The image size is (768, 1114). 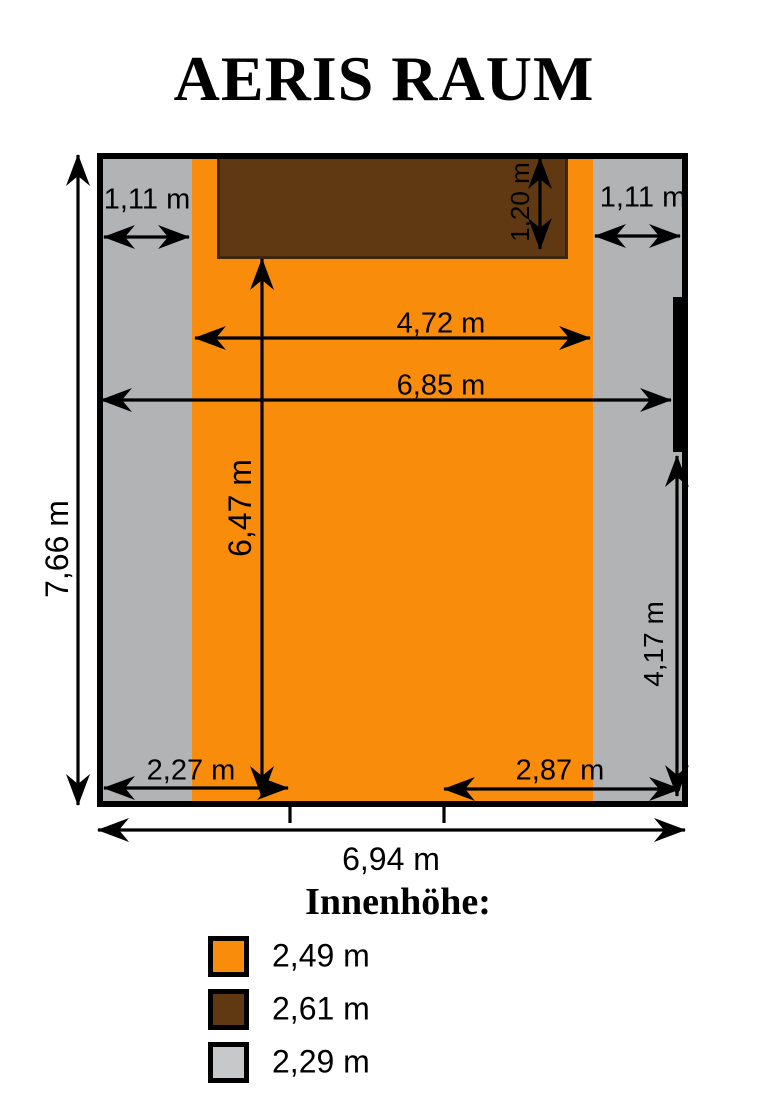 I want to click on dim-label-bottom-right-offset: 2,87 m, so click(x=560, y=770).